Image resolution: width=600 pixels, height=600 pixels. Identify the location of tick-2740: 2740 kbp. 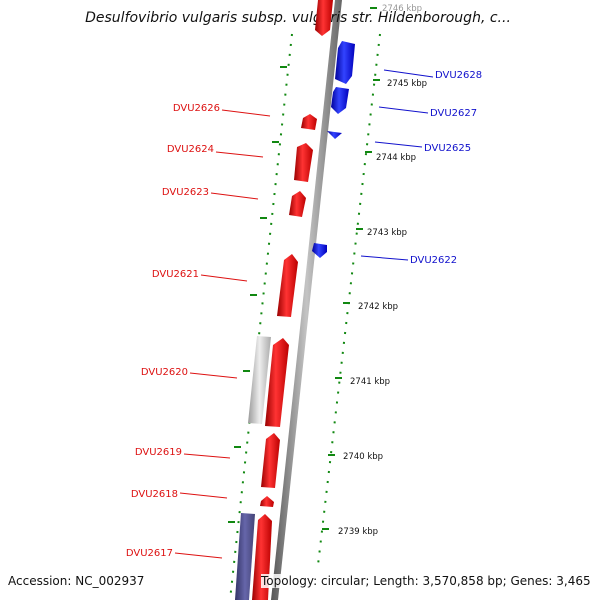
(355, 457).